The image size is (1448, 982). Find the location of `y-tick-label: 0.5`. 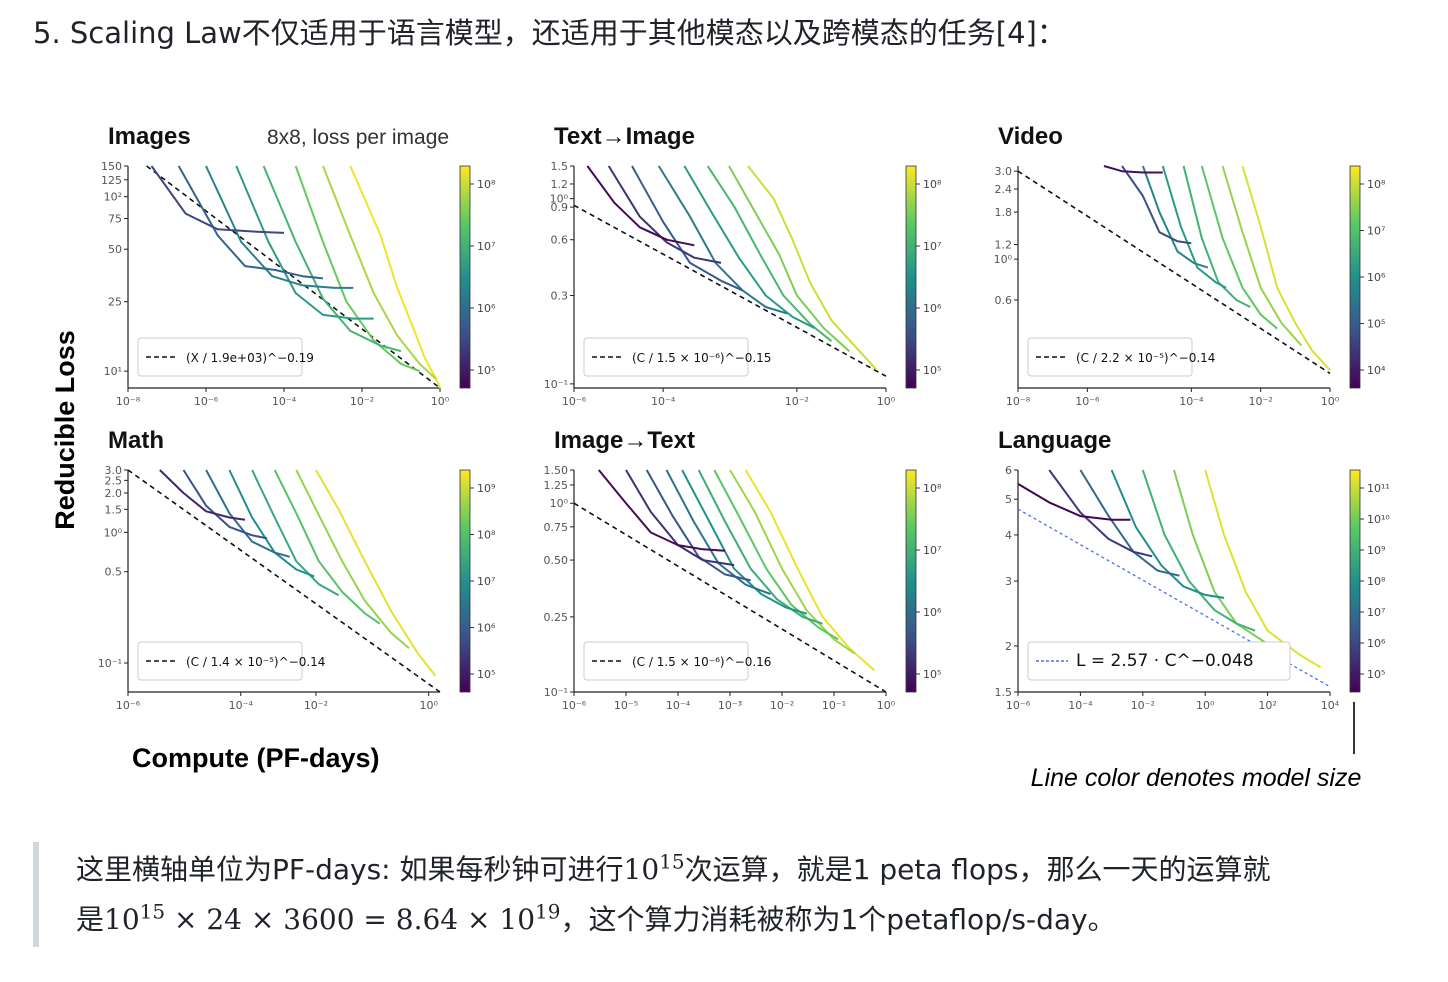

y-tick-label: 0.5 is located at coordinates (114, 572).